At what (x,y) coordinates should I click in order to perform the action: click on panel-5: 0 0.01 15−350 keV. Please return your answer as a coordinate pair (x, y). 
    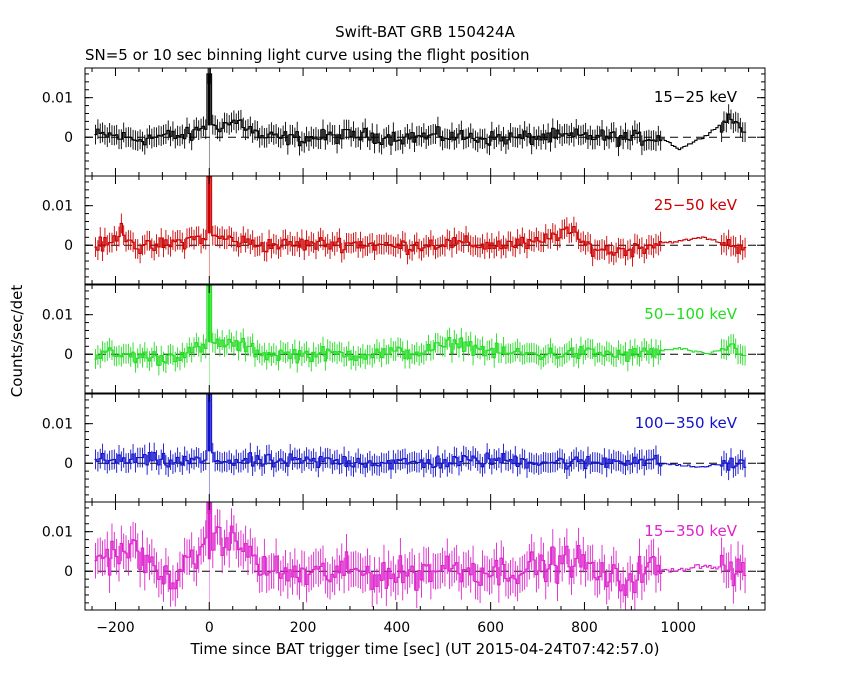
    Looking at the image, I should click on (404, 556).